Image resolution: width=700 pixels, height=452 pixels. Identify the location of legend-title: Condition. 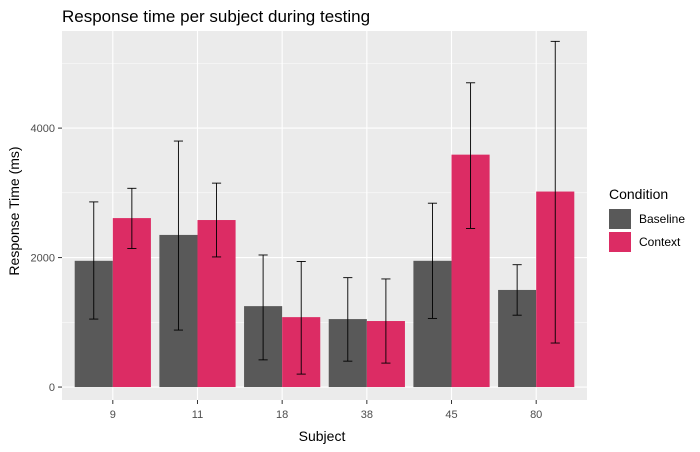
(638, 194).